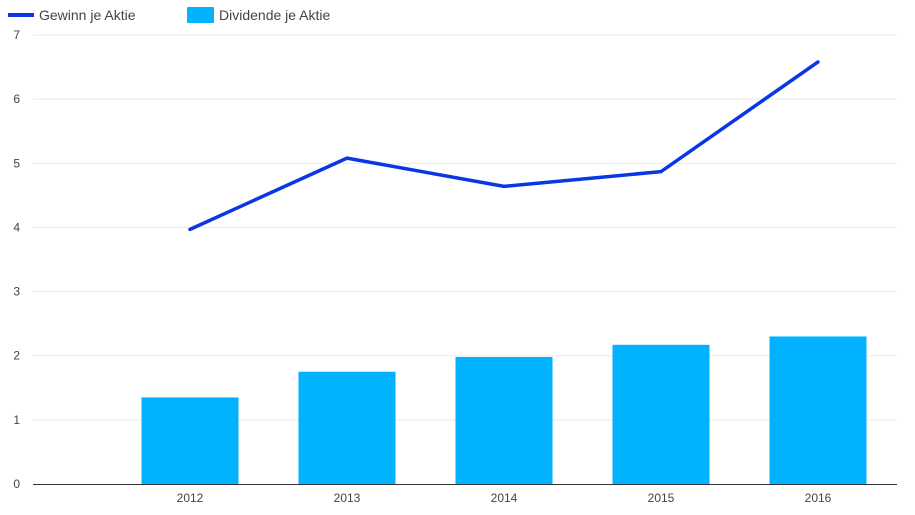  What do you see at coordinates (347, 427) in the screenshot?
I see `bar-2013` at bounding box center [347, 427].